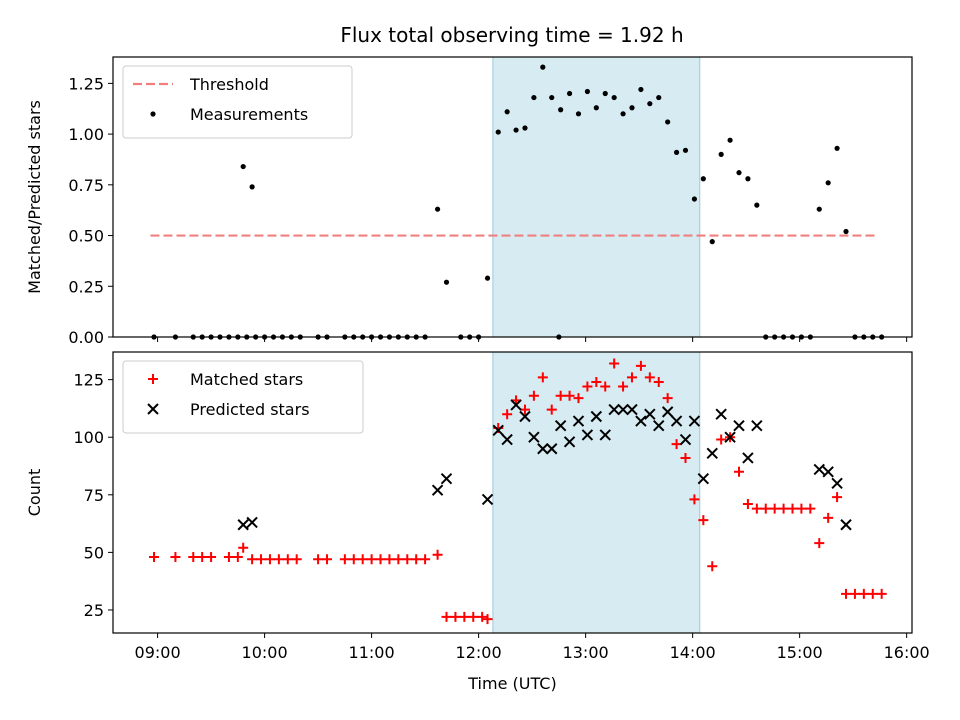 Image resolution: width=960 pixels, height=720 pixels. I want to click on y-tick-label: 75, so click(94, 495).